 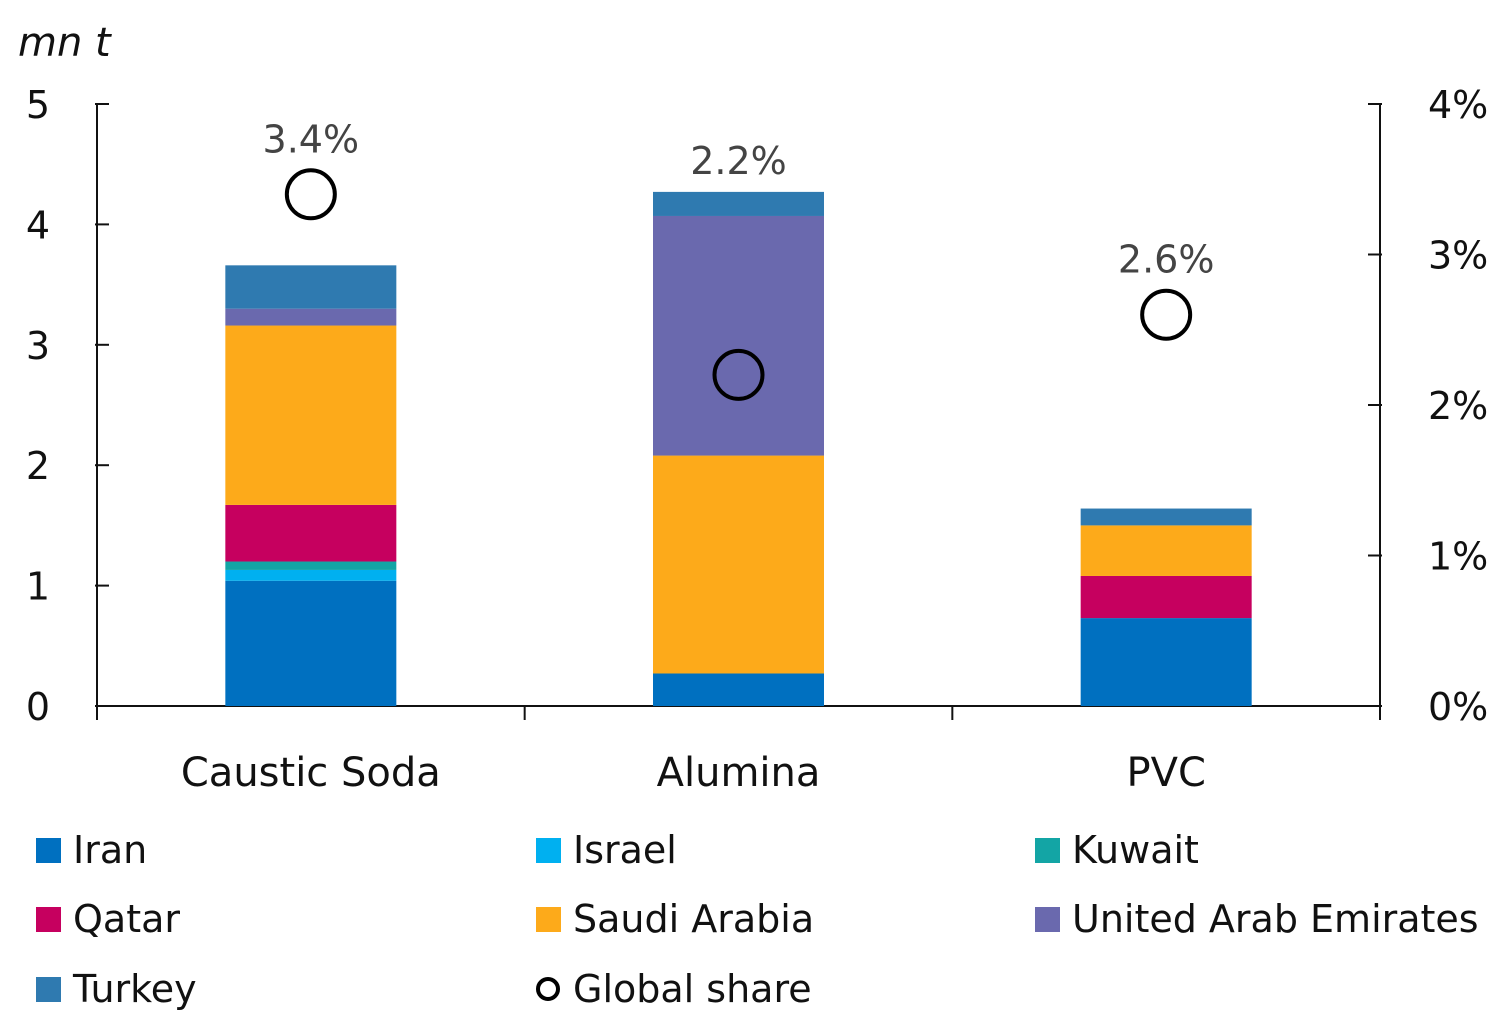 I want to click on legend-item: Global share, so click(x=674, y=989).